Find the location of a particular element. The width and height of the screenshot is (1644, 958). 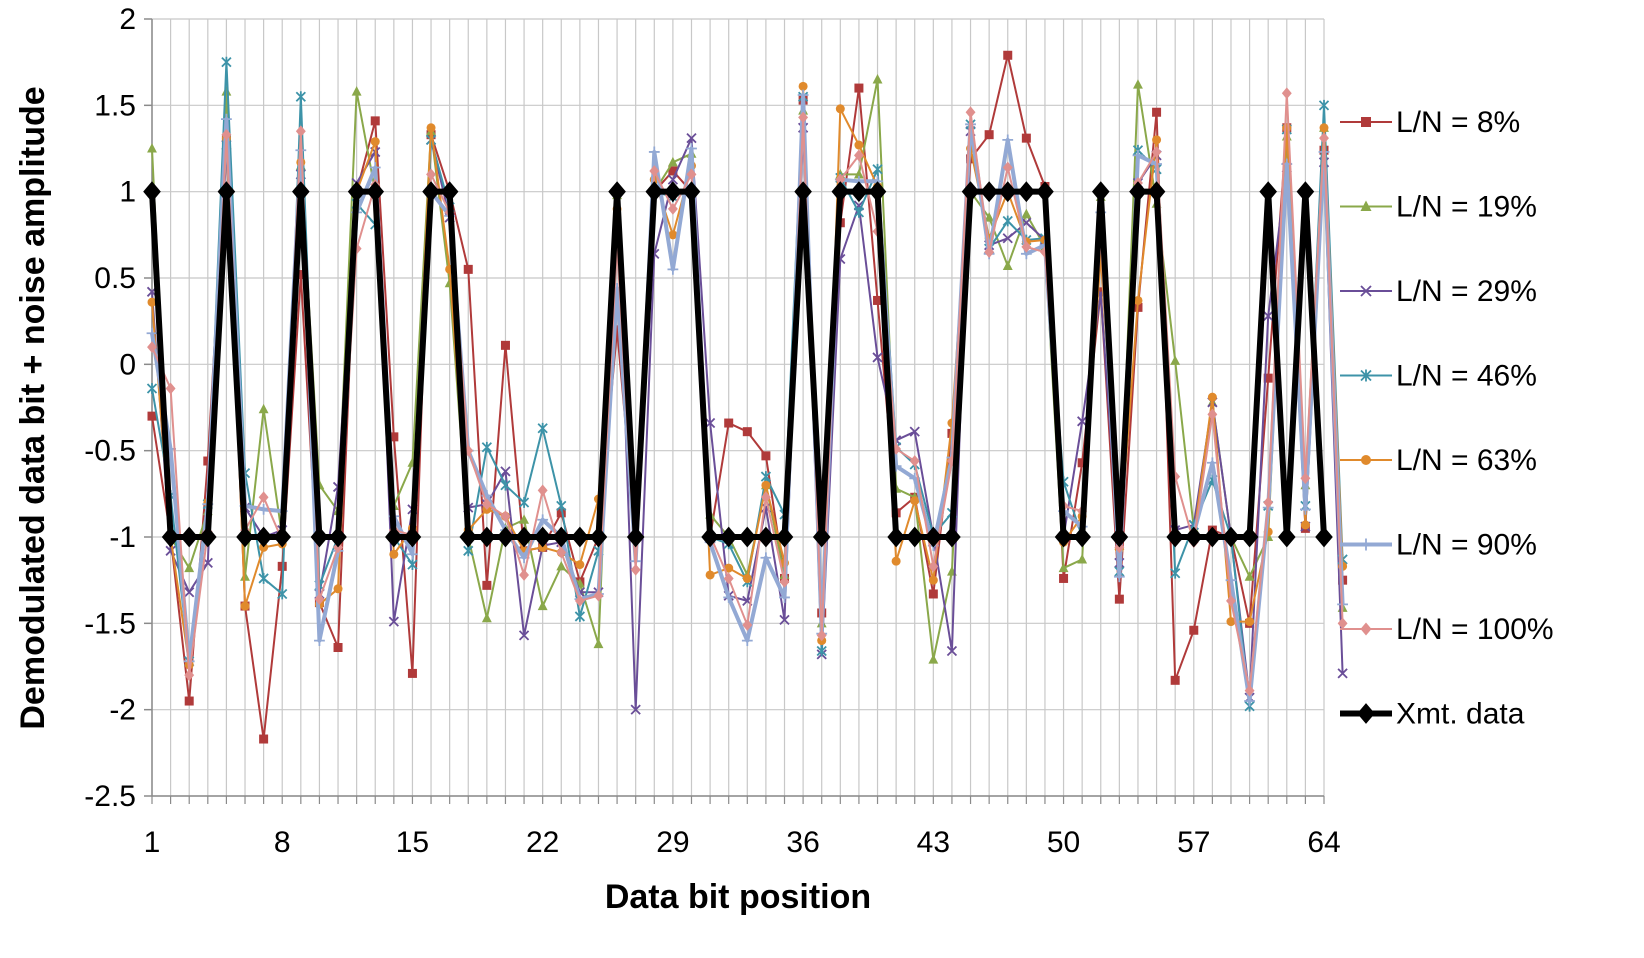

x-axis-title: Data bit position is located at coordinates (738, 897).